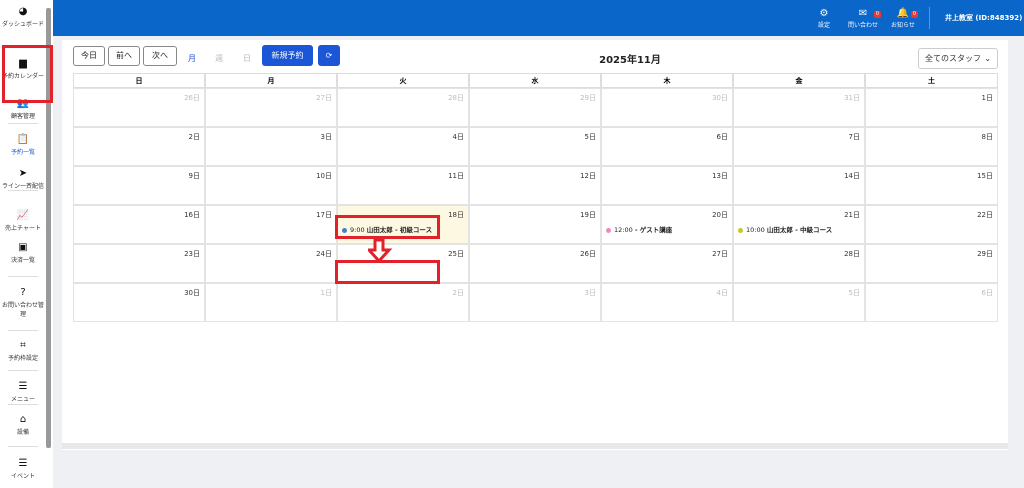 Image resolution: width=1024 pixels, height=488 pixels. What do you see at coordinates (931, 224) in the screenshot?
I see `day-cell: 22日` at bounding box center [931, 224].